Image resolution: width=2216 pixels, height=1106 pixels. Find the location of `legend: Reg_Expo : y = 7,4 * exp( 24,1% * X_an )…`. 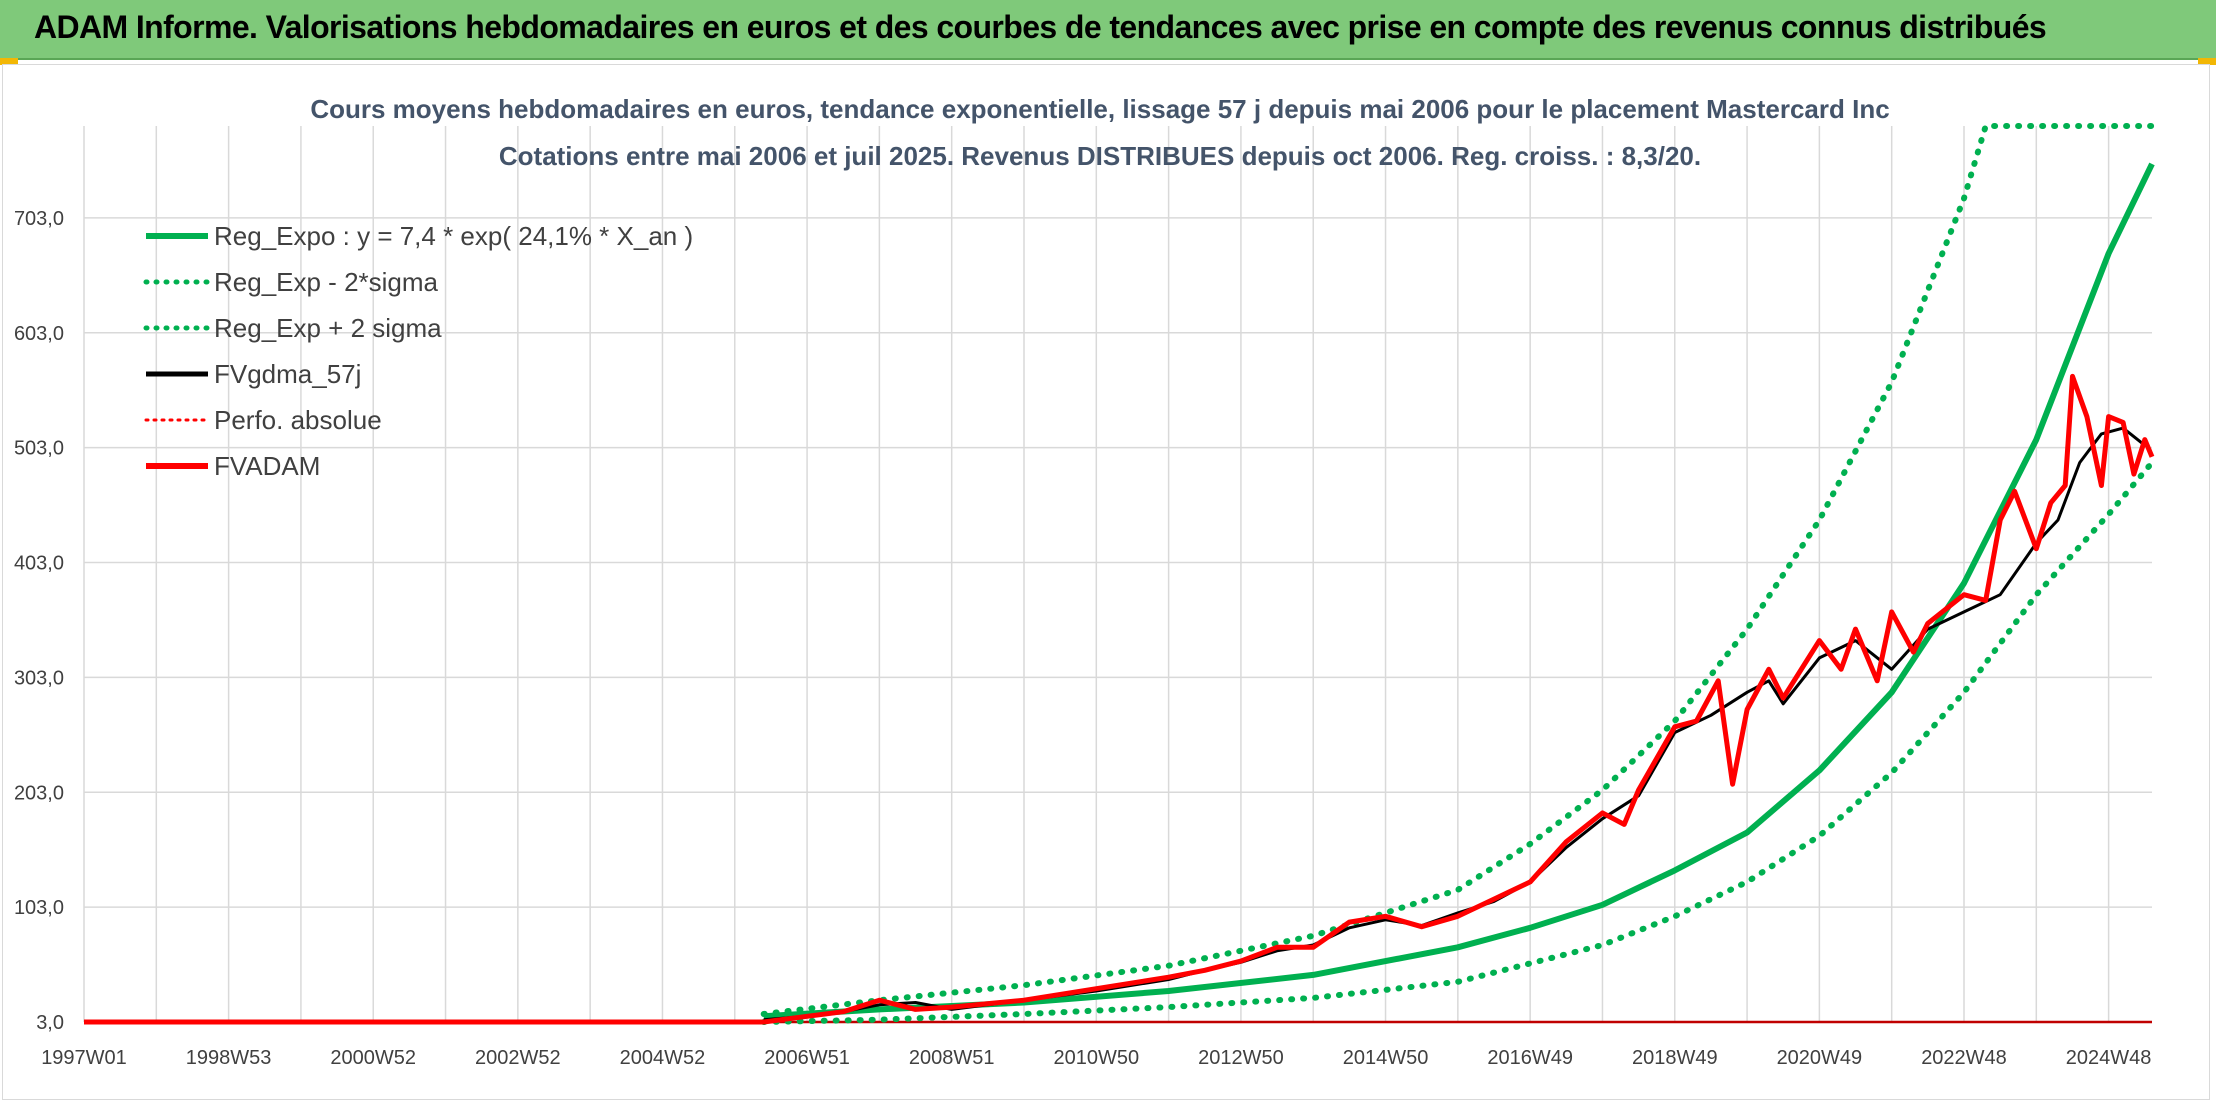

legend: Reg_Expo : y = 7,4 * exp( 24,1% * X_an )… is located at coordinates (418, 351).